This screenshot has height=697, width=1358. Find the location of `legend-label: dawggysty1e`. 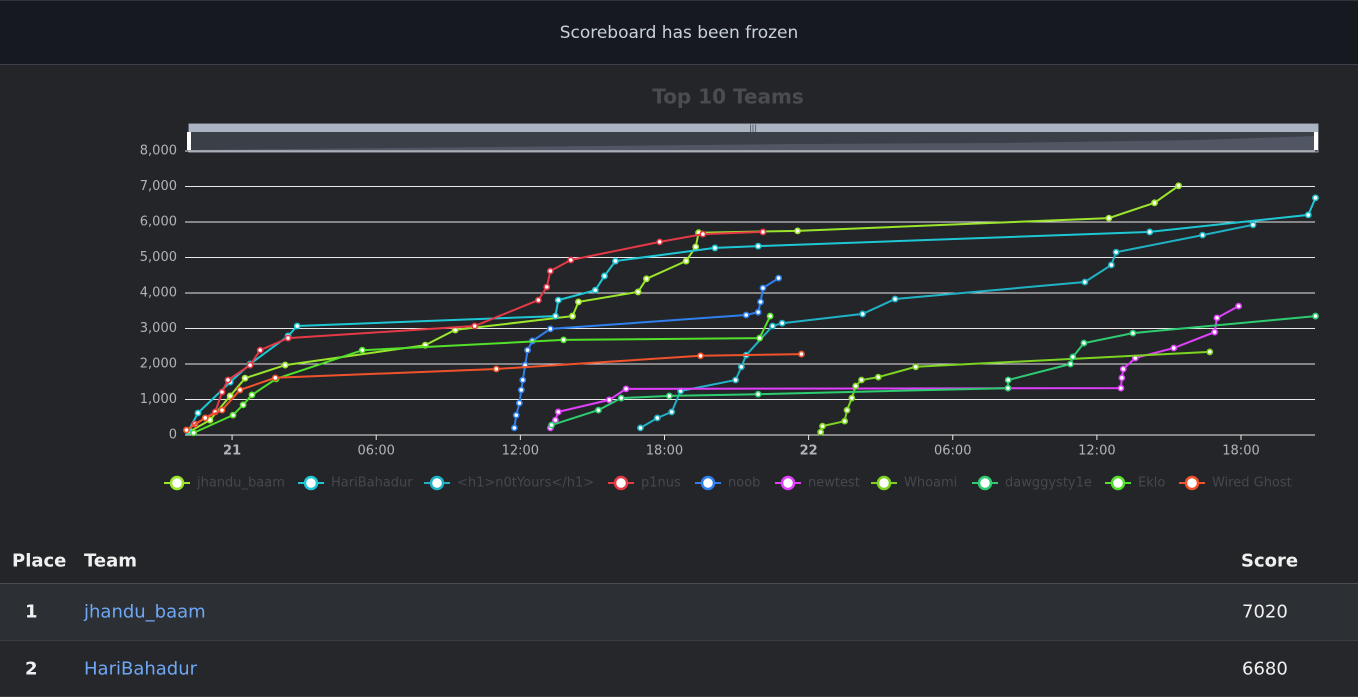

legend-label: dawggysty1e is located at coordinates (1048, 483).